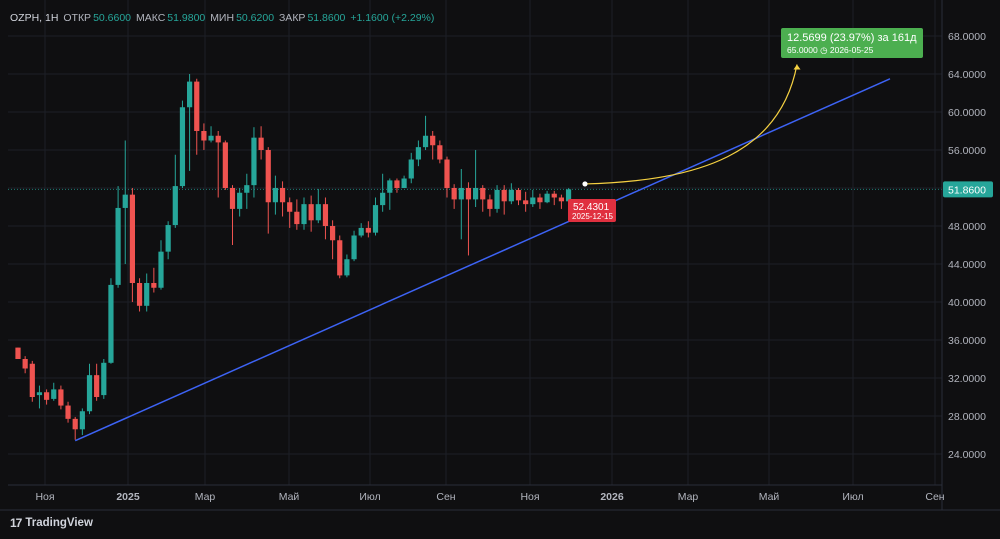 This screenshot has width=1000, height=539. Describe the element at coordinates (934, 497) in the screenshot. I see `time-tick-label: Сен` at that location.